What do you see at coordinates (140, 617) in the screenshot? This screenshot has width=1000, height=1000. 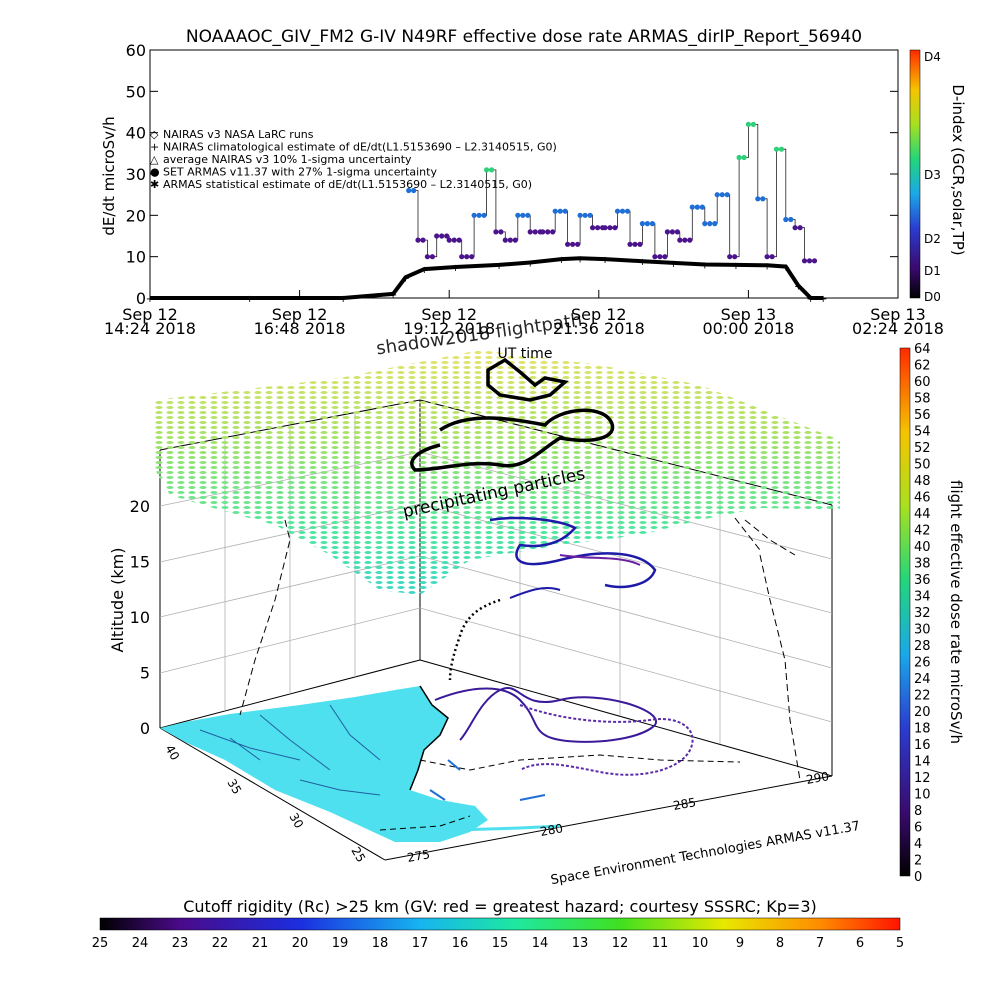 I see `altitude-ticks: 0 5 10 15 20` at bounding box center [140, 617].